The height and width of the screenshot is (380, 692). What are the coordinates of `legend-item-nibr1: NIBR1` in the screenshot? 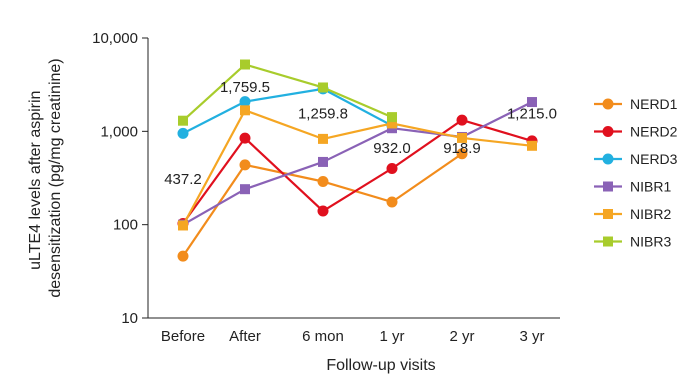 It's located at (632, 187).